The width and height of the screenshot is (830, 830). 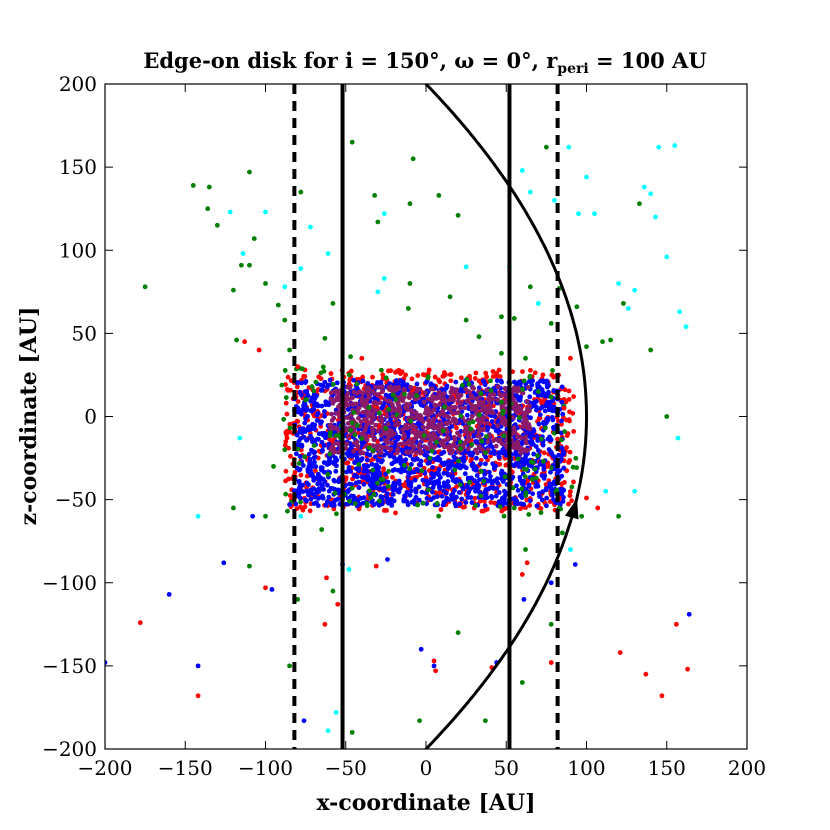 What do you see at coordinates (90, 417) in the screenshot?
I see `y-tick-label: 0` at bounding box center [90, 417].